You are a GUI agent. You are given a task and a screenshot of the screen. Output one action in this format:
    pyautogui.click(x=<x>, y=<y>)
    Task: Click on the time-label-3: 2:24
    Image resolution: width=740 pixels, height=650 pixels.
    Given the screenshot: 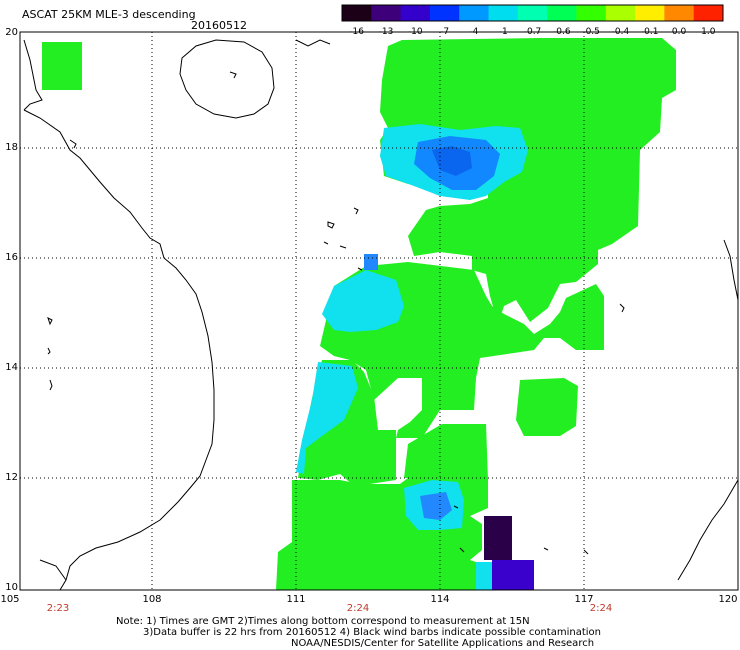 What is the action you would take?
    pyautogui.click(x=601, y=608)
    